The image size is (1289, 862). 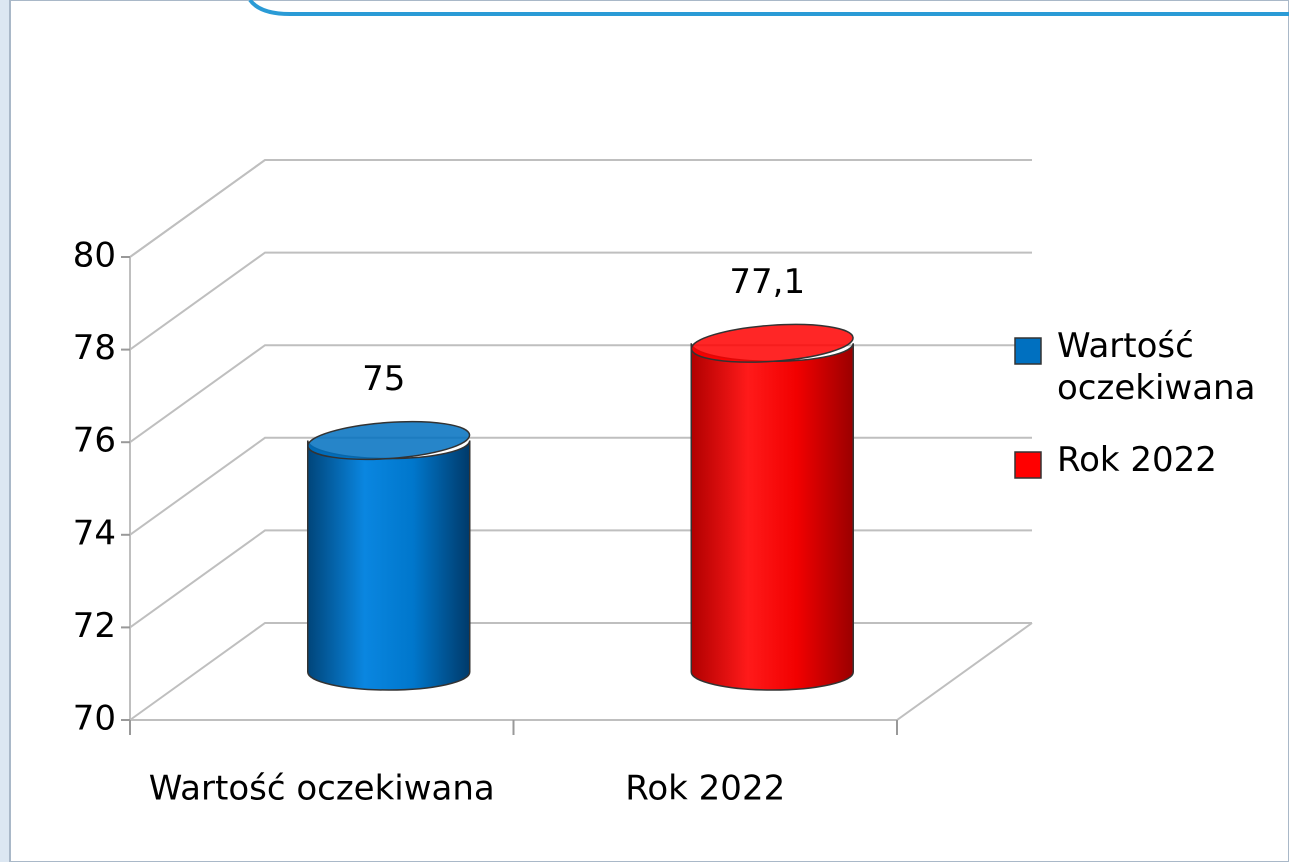 What do you see at coordinates (94, 533) in the screenshot?
I see `y-tick-label: 74` at bounding box center [94, 533].